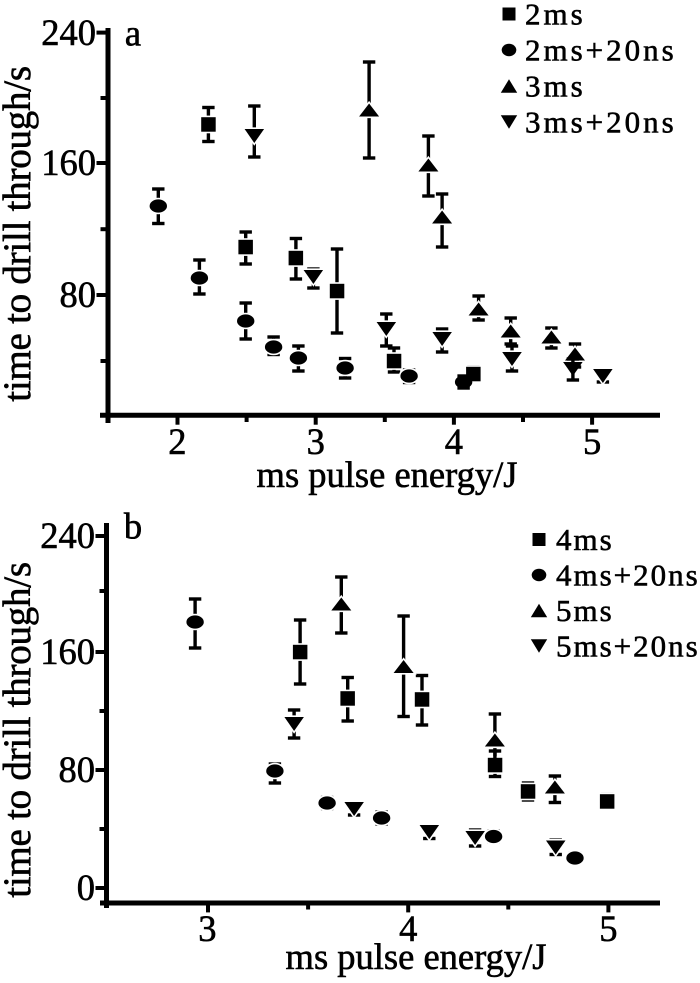 The image size is (700, 983). I want to click on svg-text: 5ms, so click(585, 610).